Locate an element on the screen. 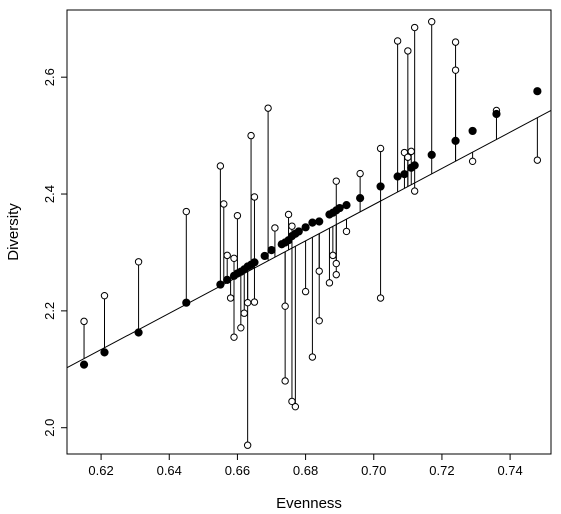  y-tick-label: 2.2 is located at coordinates (49, 311).